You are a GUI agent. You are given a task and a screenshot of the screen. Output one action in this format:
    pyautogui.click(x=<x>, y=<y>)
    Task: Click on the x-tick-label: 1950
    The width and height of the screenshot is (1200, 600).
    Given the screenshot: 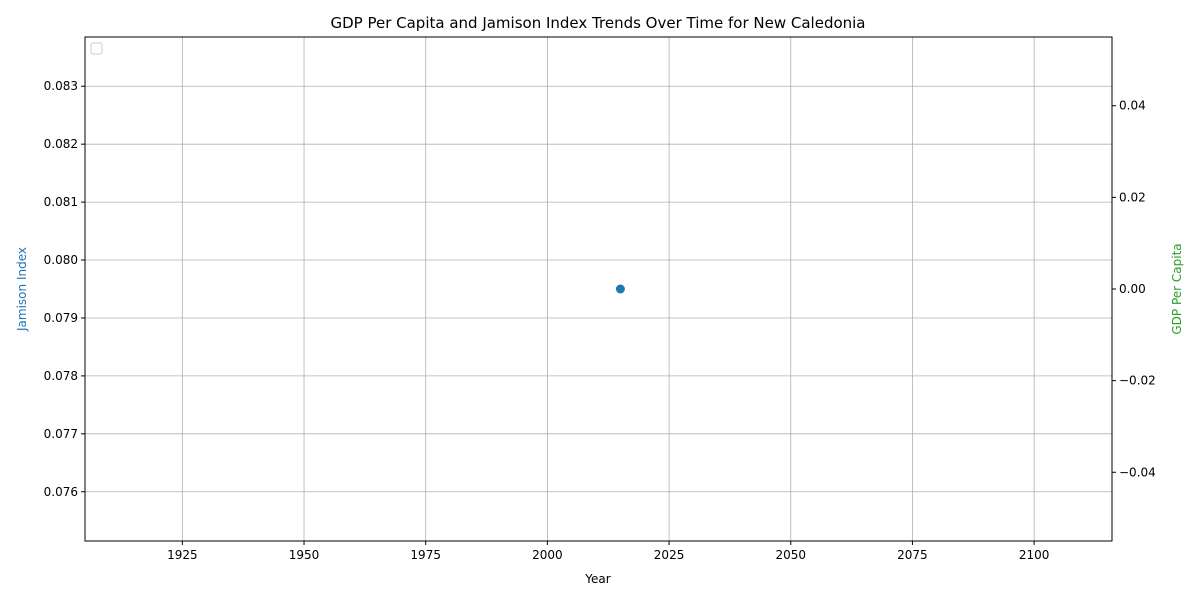 What is the action you would take?
    pyautogui.click(x=304, y=555)
    